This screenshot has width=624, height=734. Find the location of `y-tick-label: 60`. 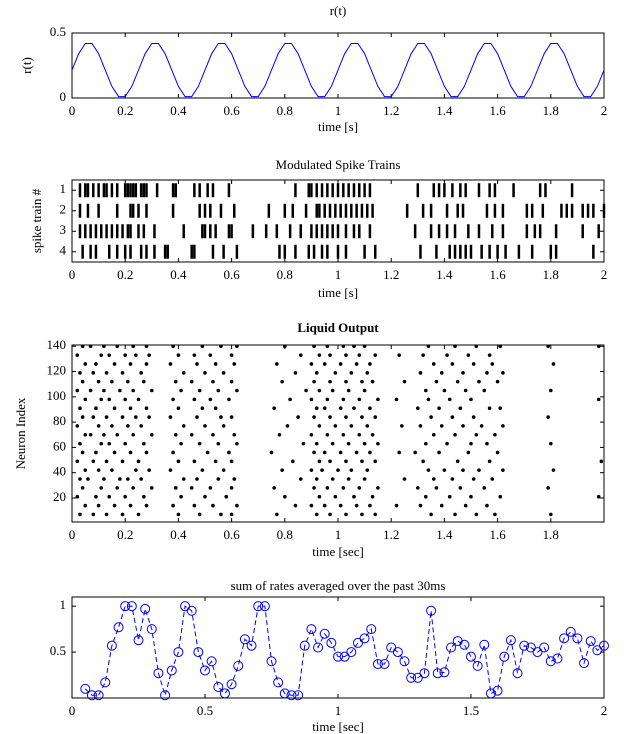

y-tick-label: 60 is located at coordinates (59, 445).